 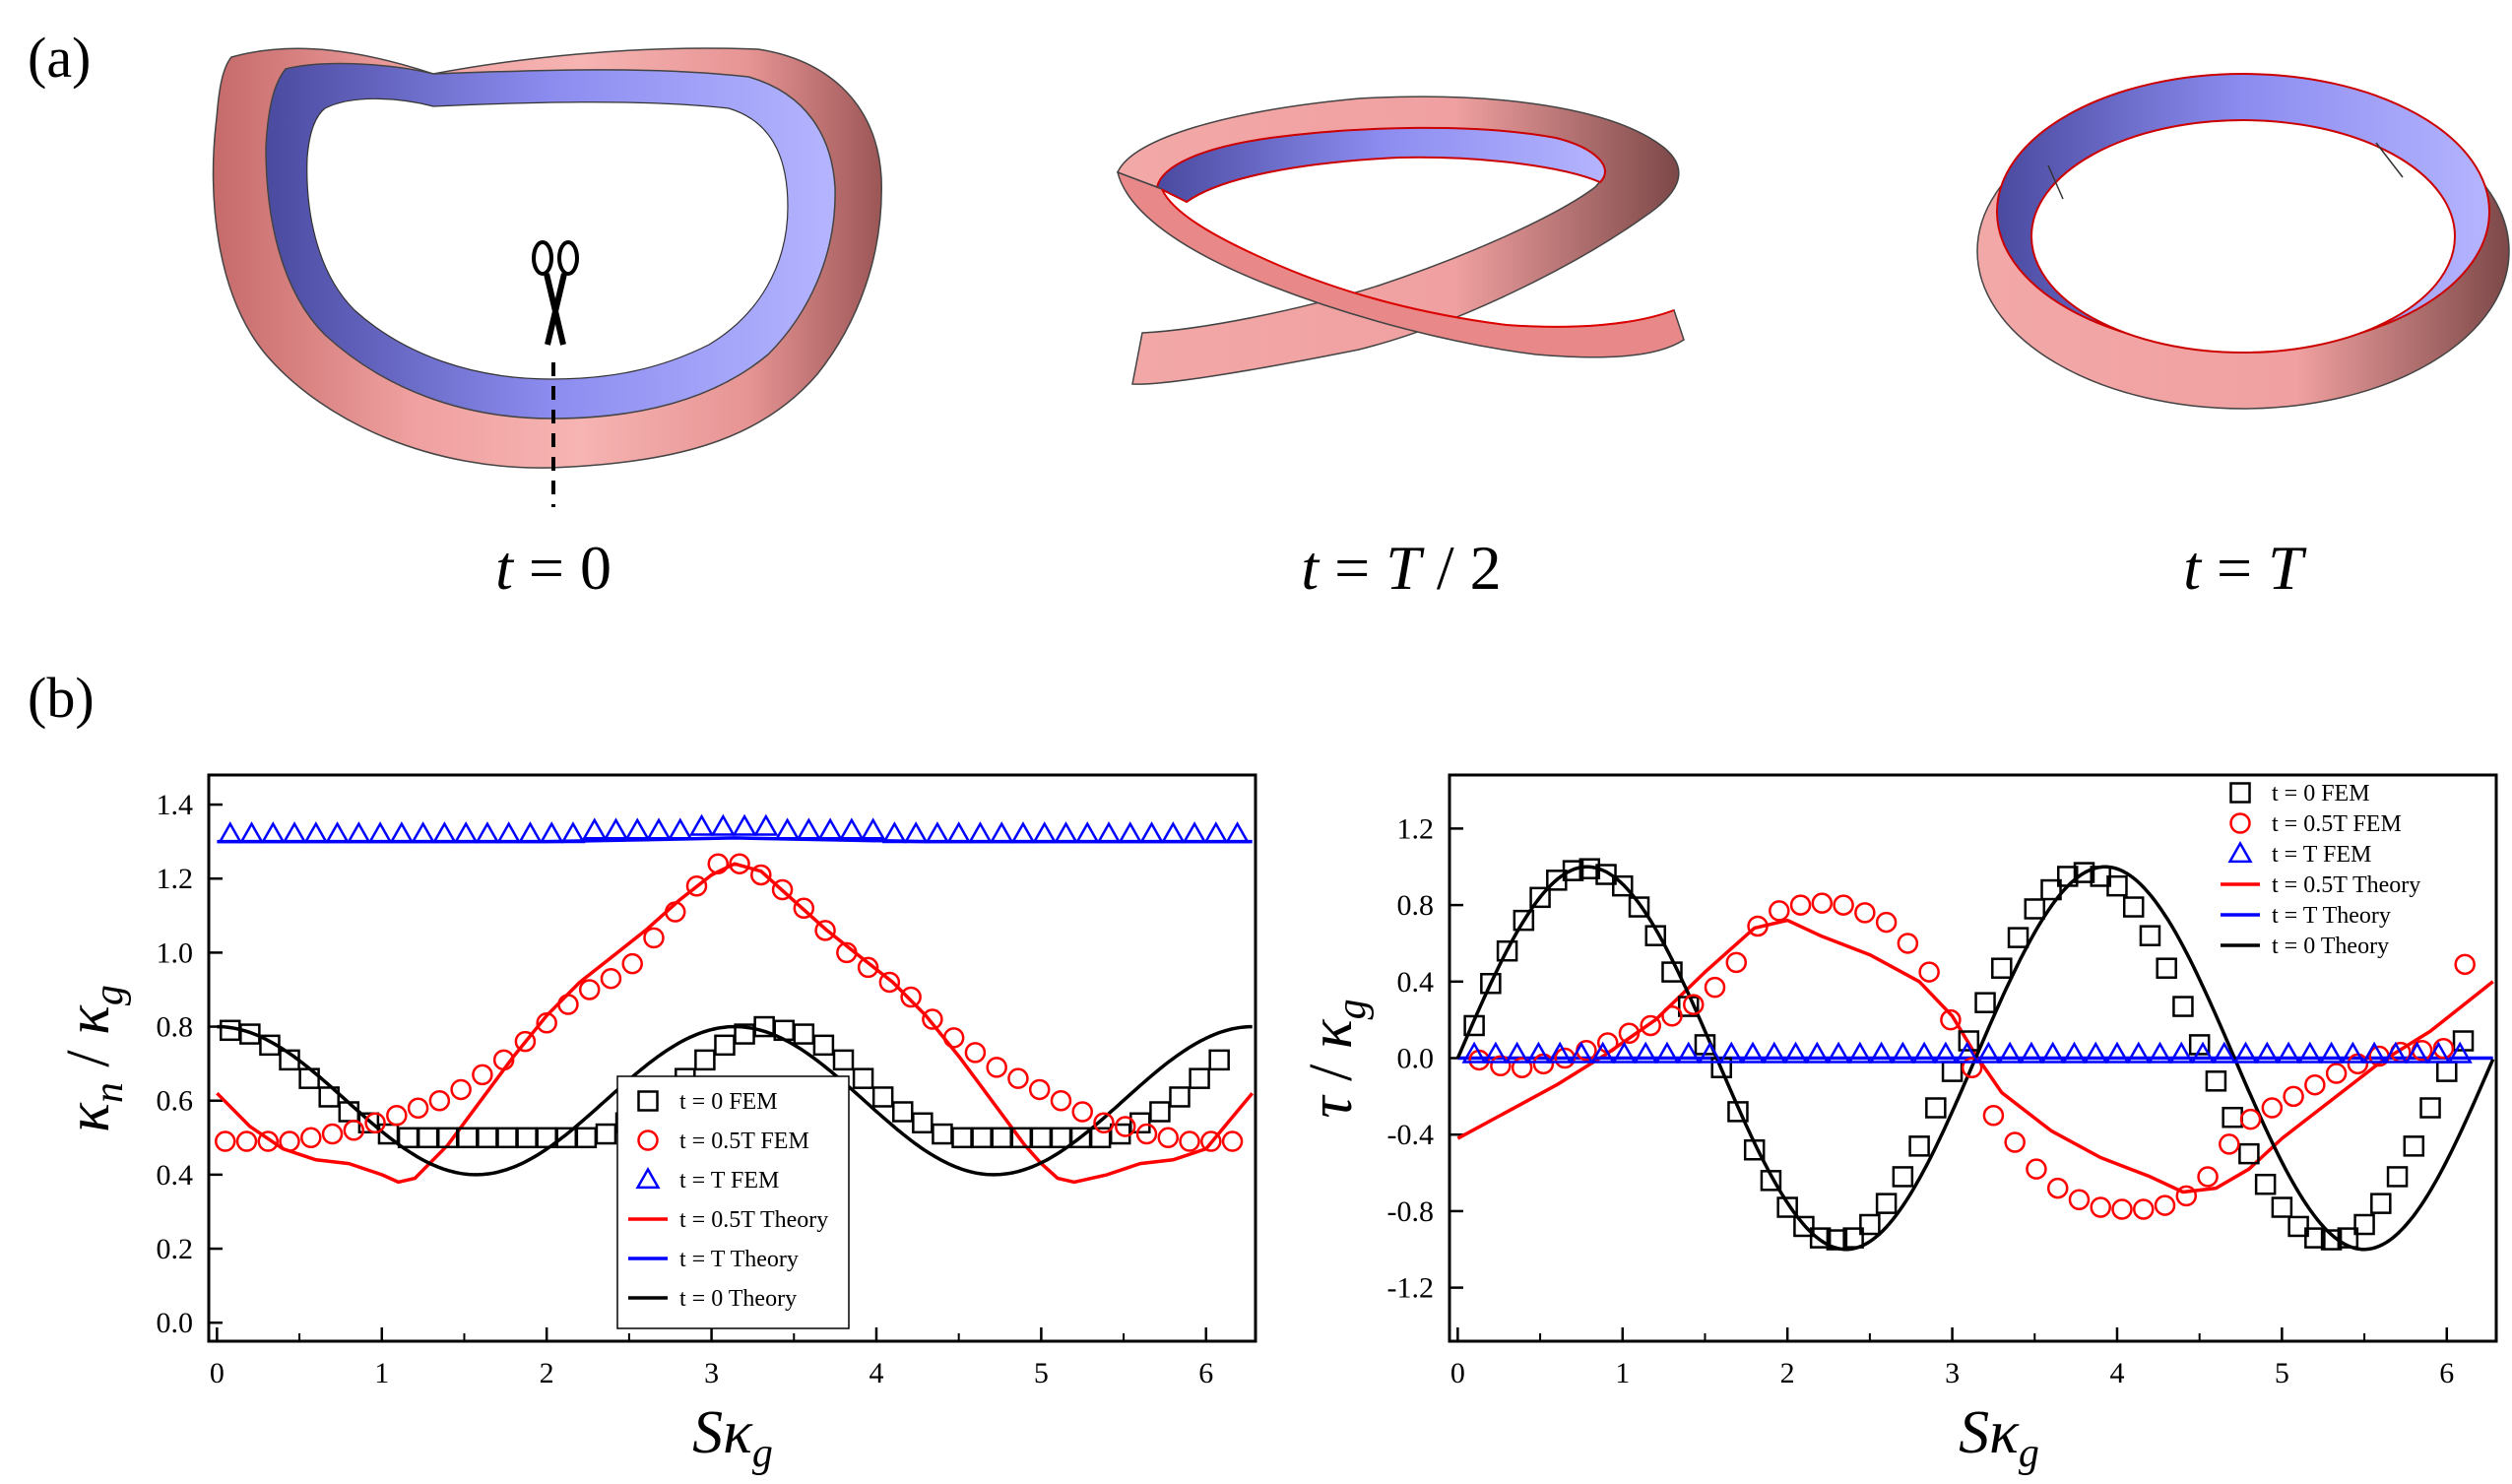 What do you see at coordinates (648, 1140) in the screenshot?
I see `legend-marker-circle` at bounding box center [648, 1140].